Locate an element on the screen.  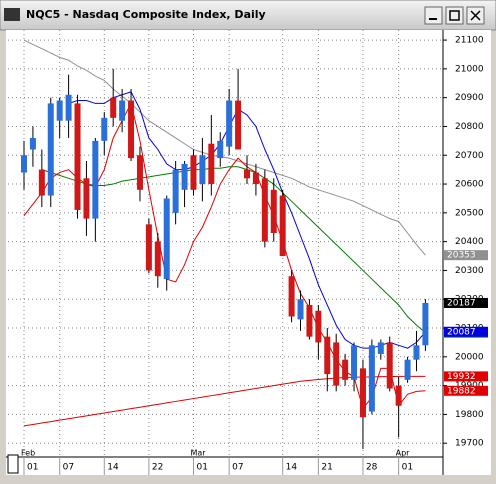
x-tick-label: 22 is located at coordinates (157, 468).